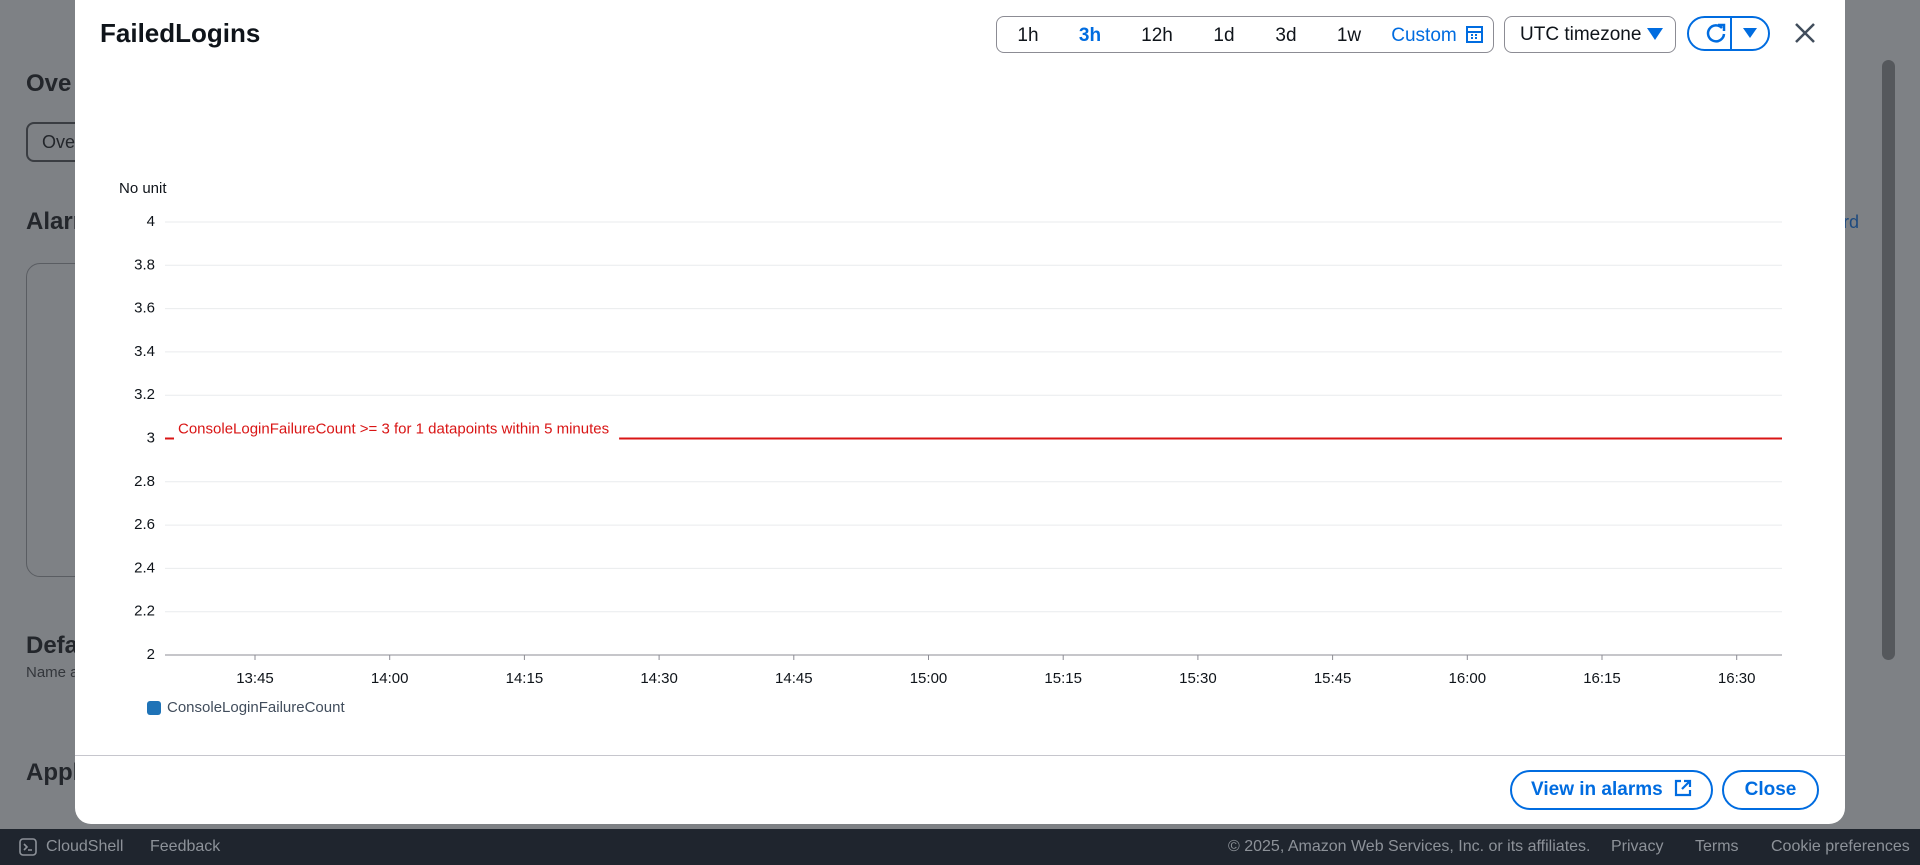 This screenshot has height=865, width=1920. Describe the element at coordinates (85, 846) in the screenshot. I see `footer-link: CloudShell` at that location.